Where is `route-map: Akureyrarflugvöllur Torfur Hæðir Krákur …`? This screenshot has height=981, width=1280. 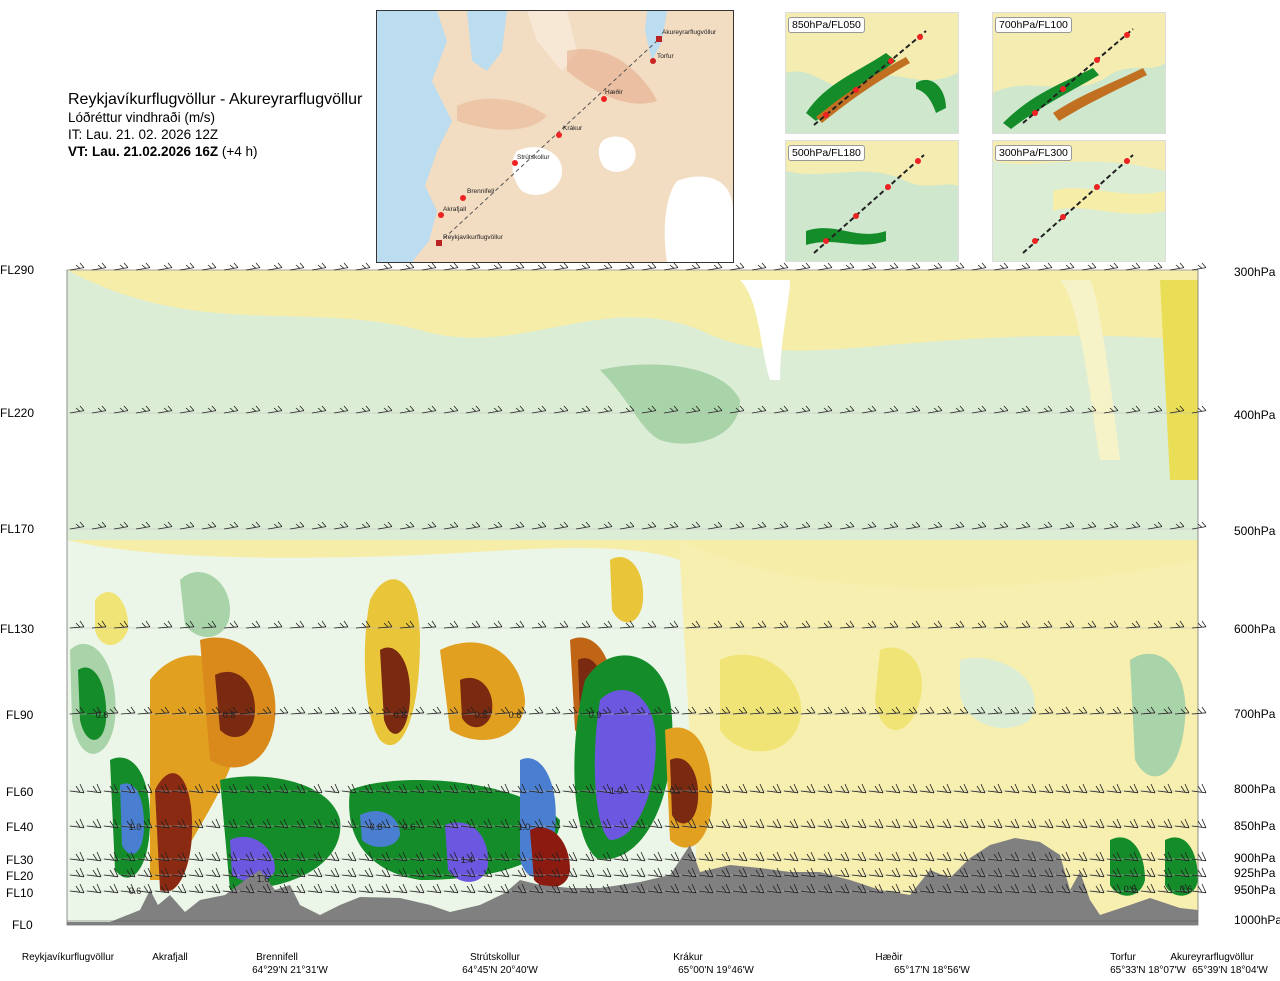 route-map: Akureyrarflugvöllur Torfur Hæðir Krákur … is located at coordinates (555, 136).